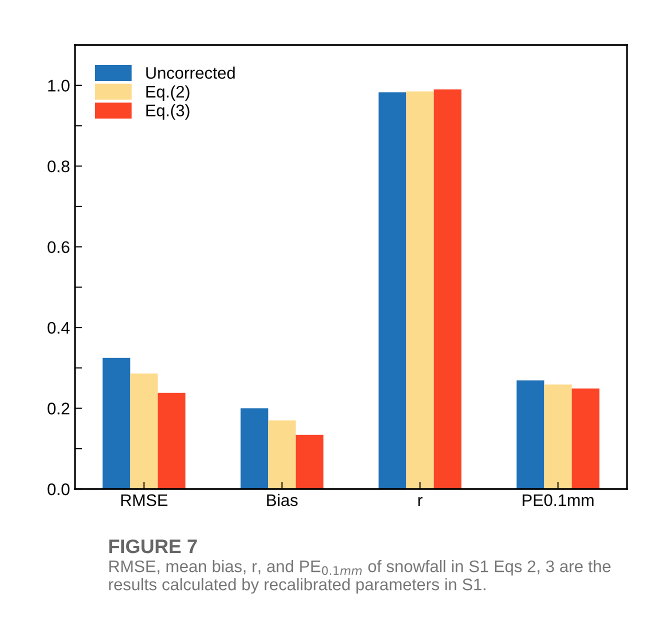 The width and height of the screenshot is (654, 632). Describe the element at coordinates (282, 500) in the screenshot. I see `x-tick-label: Bias` at that location.